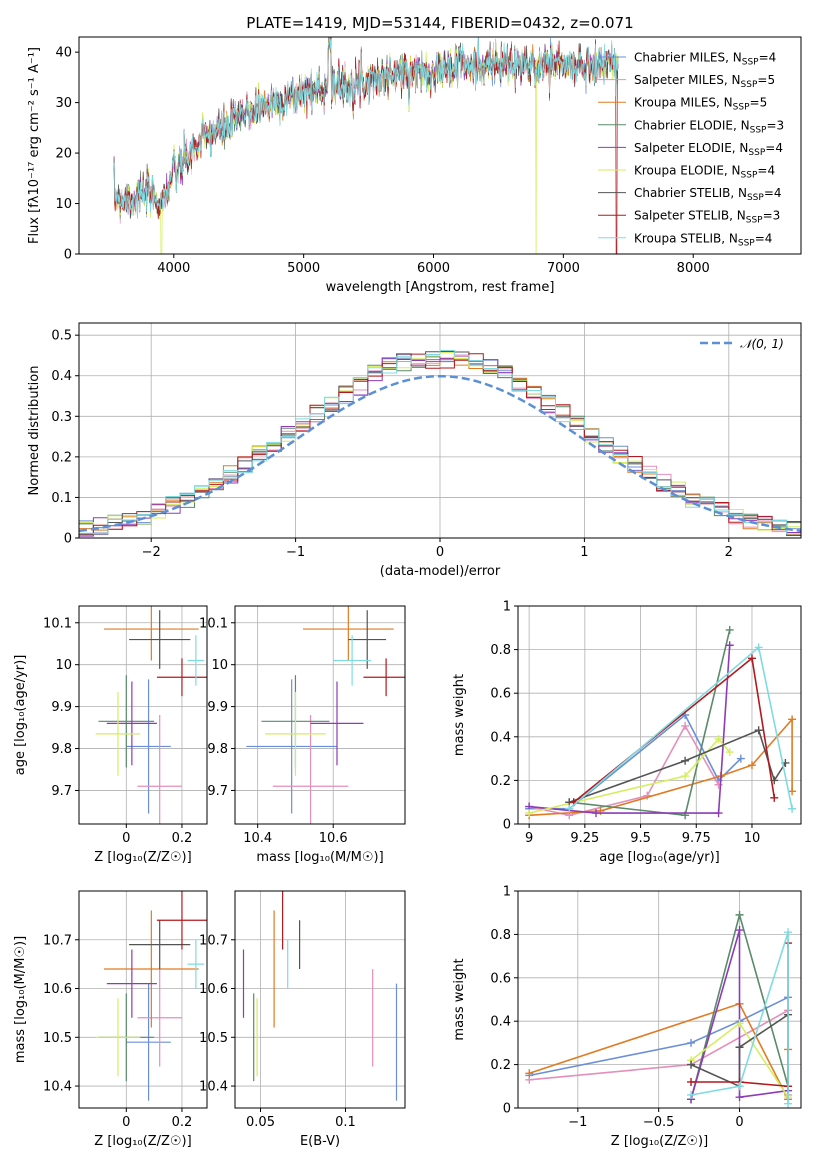  I want to click on y-axis-label: age [log₁₀(age/yr)], so click(20, 715).